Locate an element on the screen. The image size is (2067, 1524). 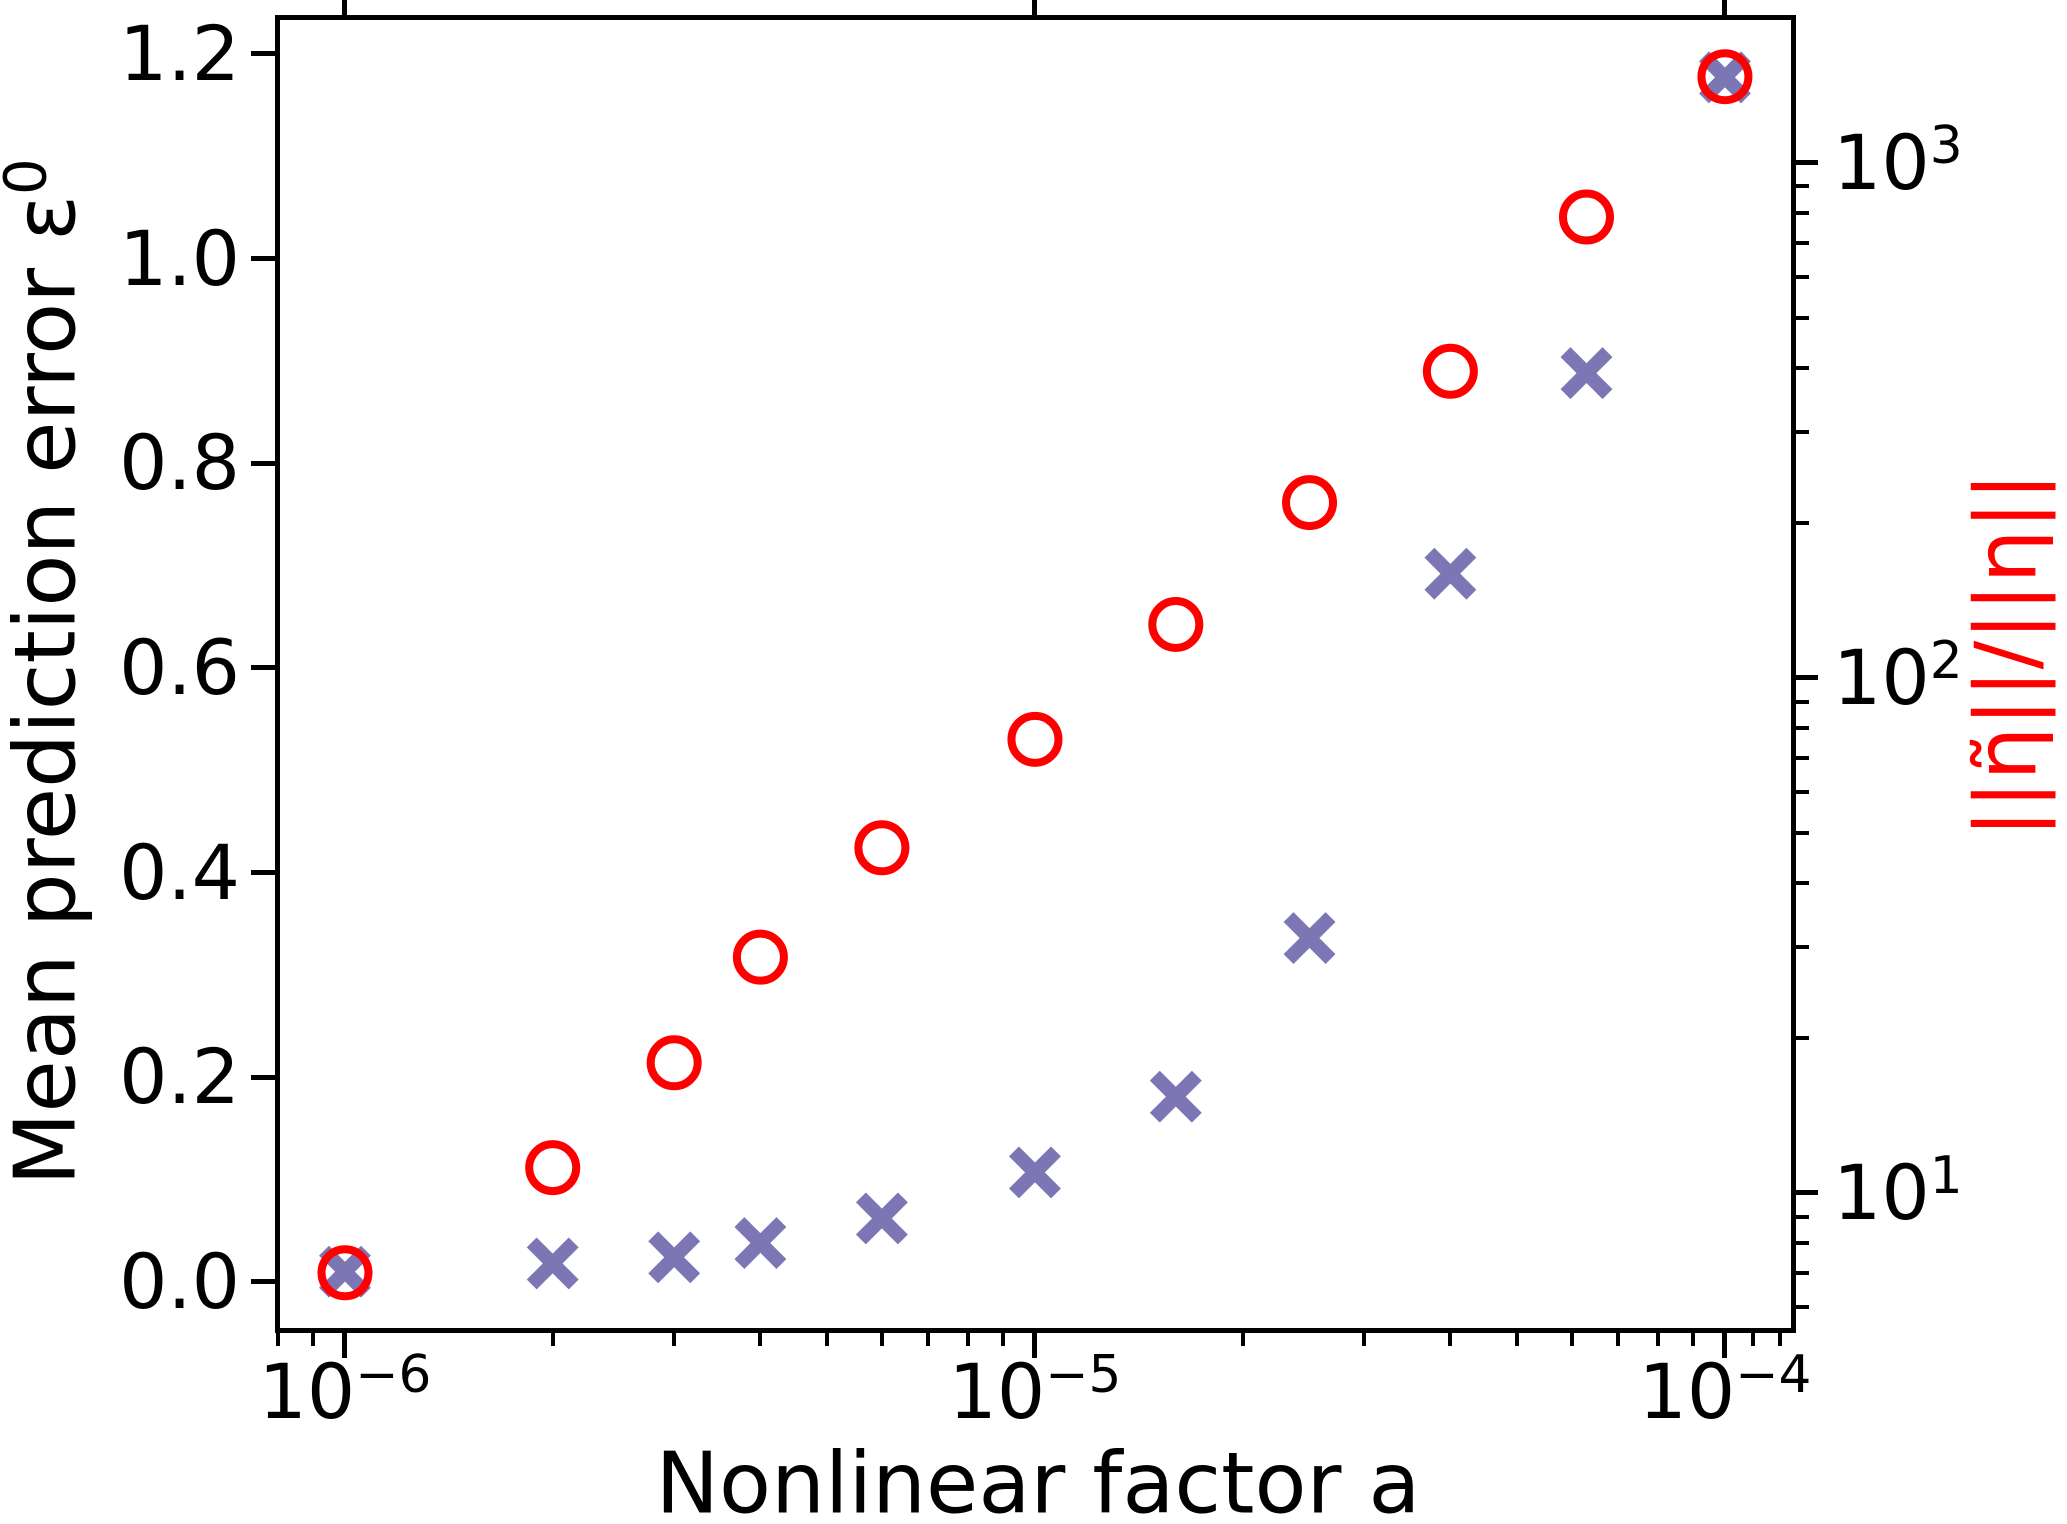
x-tick-label: 10⁻⁶ is located at coordinates (345, 1390).